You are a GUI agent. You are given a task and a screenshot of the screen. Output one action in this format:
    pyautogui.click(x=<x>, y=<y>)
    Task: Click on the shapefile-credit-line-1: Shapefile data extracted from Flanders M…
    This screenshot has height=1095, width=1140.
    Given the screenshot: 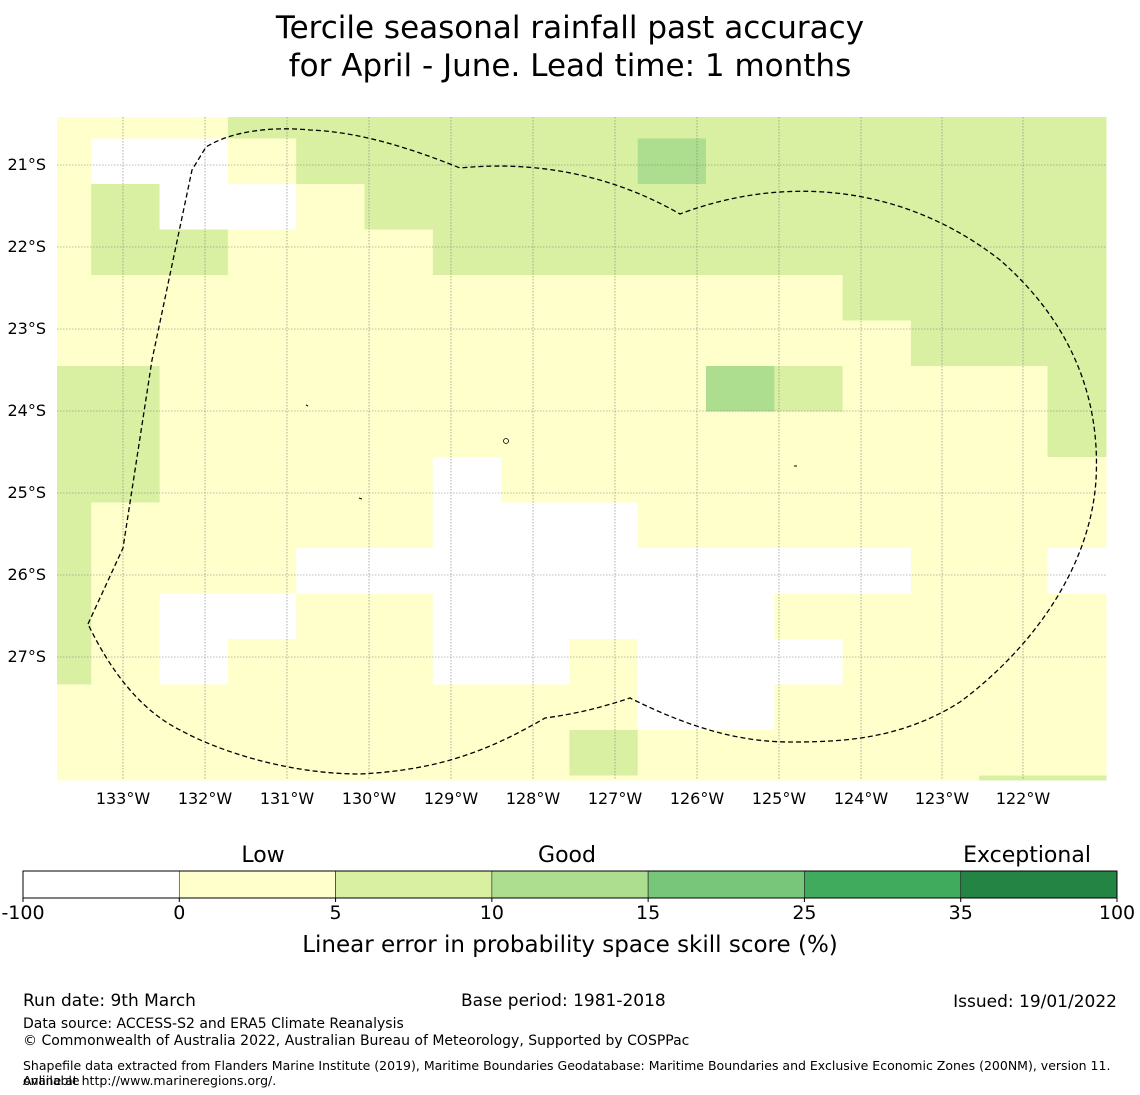 What is the action you would take?
    pyautogui.click(x=567, y=1073)
    